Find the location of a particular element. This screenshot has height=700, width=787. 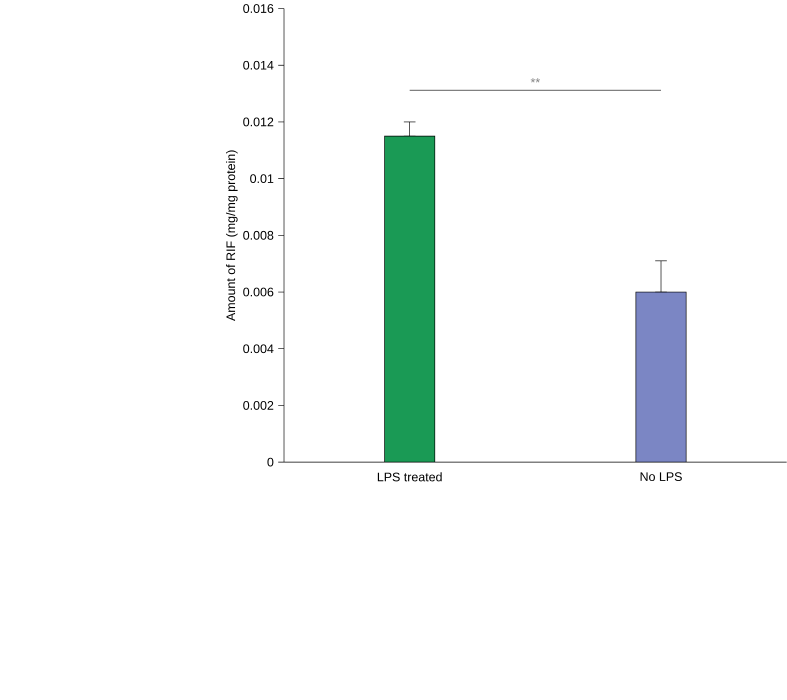

y-tick-label: 0.014 is located at coordinates (258, 65).